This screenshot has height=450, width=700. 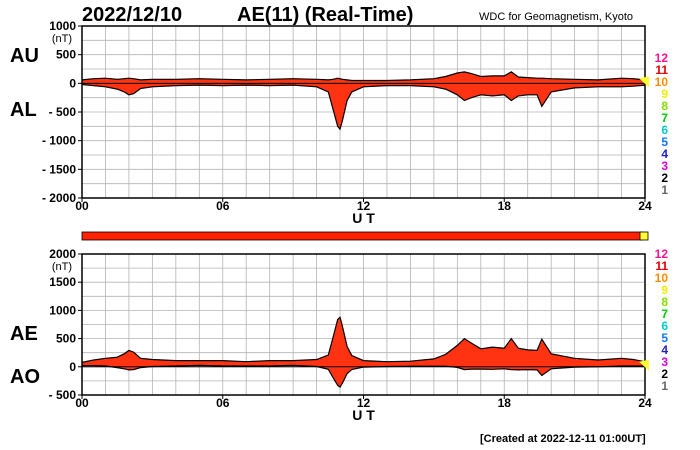 I want to click on y-tick-label: - 1500, so click(x=59, y=169).